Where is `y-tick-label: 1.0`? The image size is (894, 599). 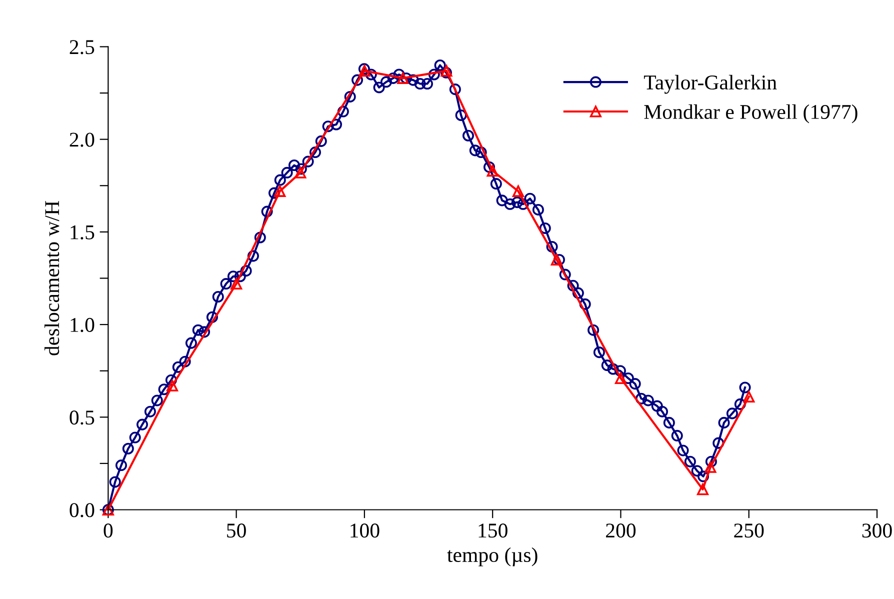 y-tick-label: 1.0 is located at coordinates (82, 325).